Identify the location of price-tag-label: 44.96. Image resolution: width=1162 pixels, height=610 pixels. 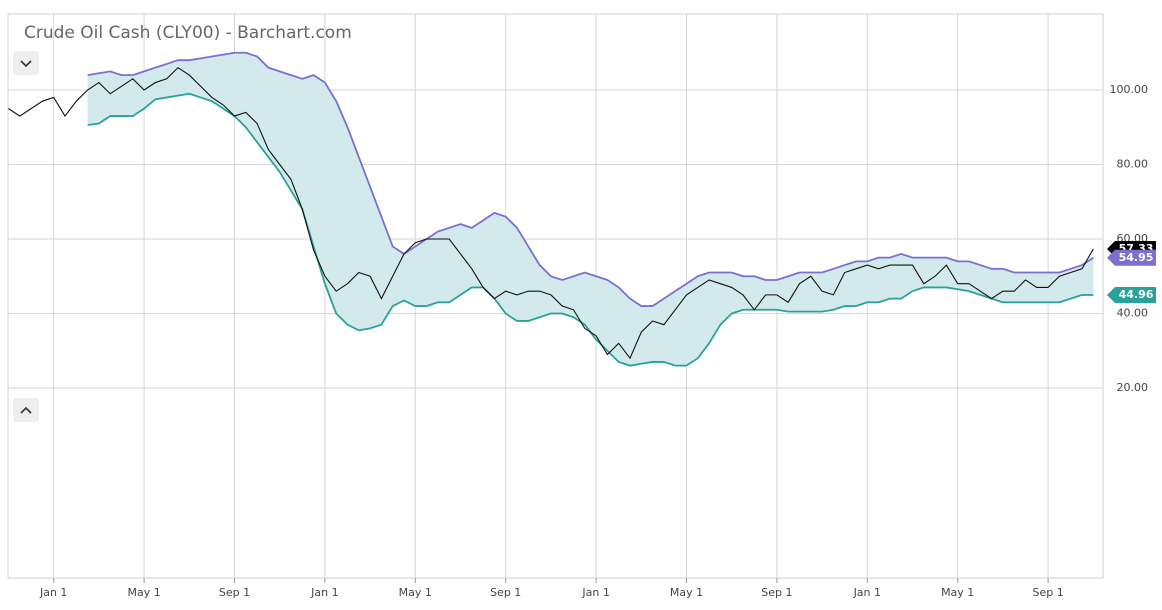
(1136, 294).